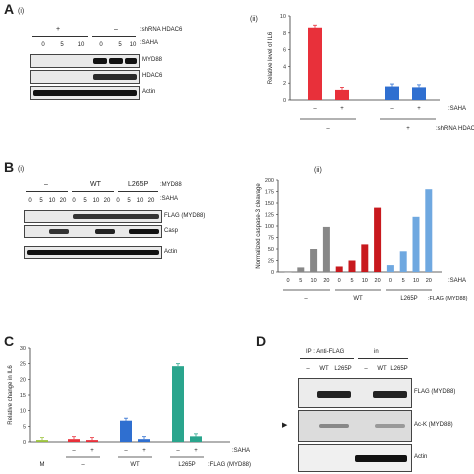 The height and width of the screenshot is (474, 474). What do you see at coordinates (62, 45) in the screenshot?
I see `panel-a-lane-2: 5` at bounding box center [62, 45].